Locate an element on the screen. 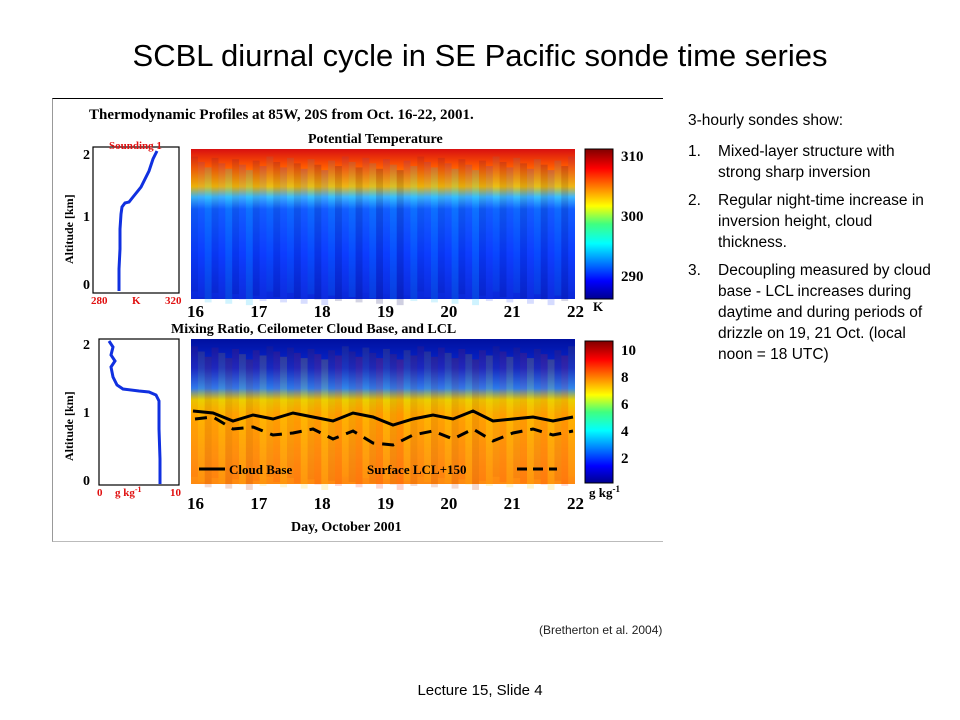  theta-colorbar is located at coordinates (599, 224).